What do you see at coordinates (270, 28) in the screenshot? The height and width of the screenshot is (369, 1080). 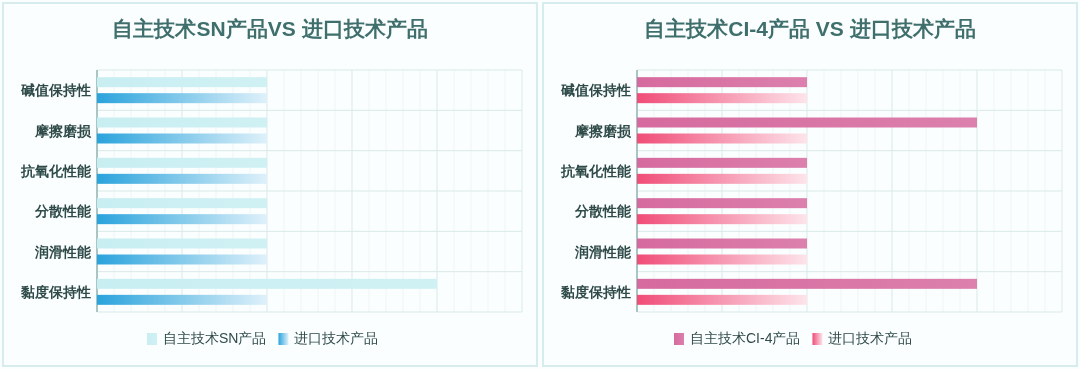 I see `chart-title: 自主技术SN产品VS 进口技术产品` at bounding box center [270, 28].